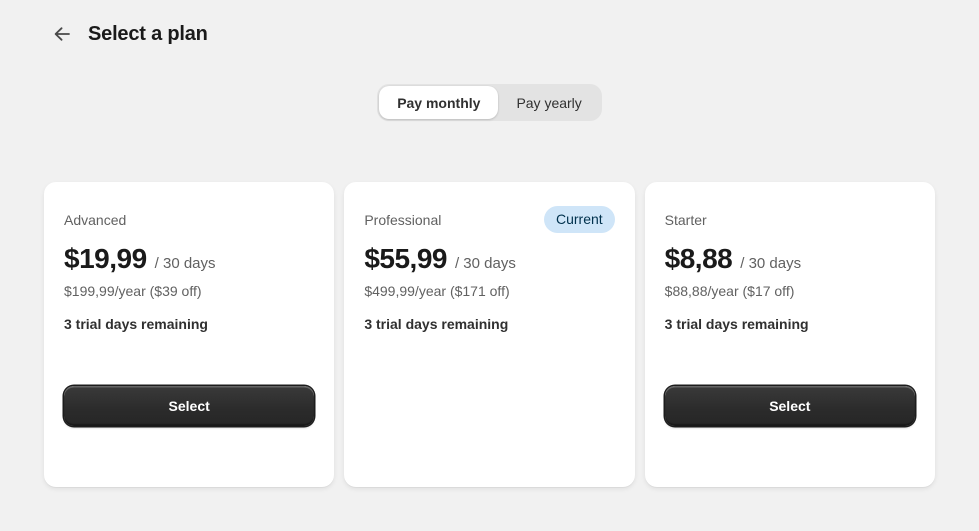 The image size is (979, 531). I want to click on plan-yearly-price: $88,88/year ($17 off), so click(729, 291).